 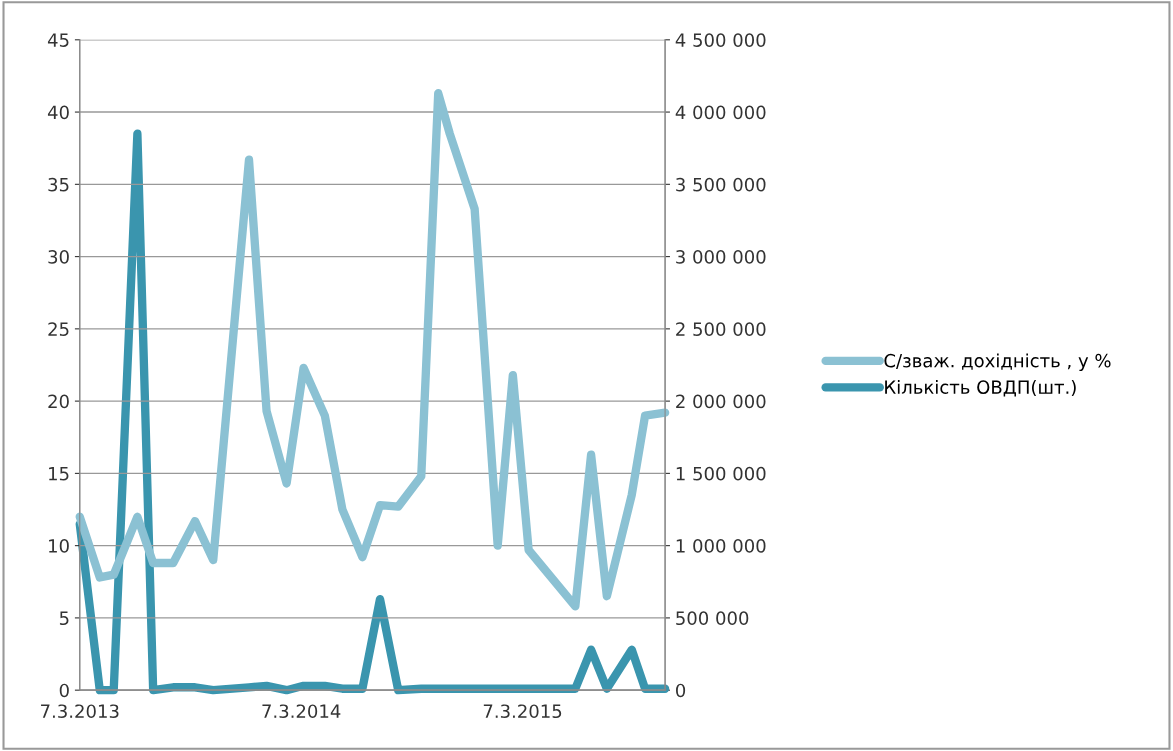 I want to click on y2-tick-label: 1 500 000, so click(x=721, y=473).